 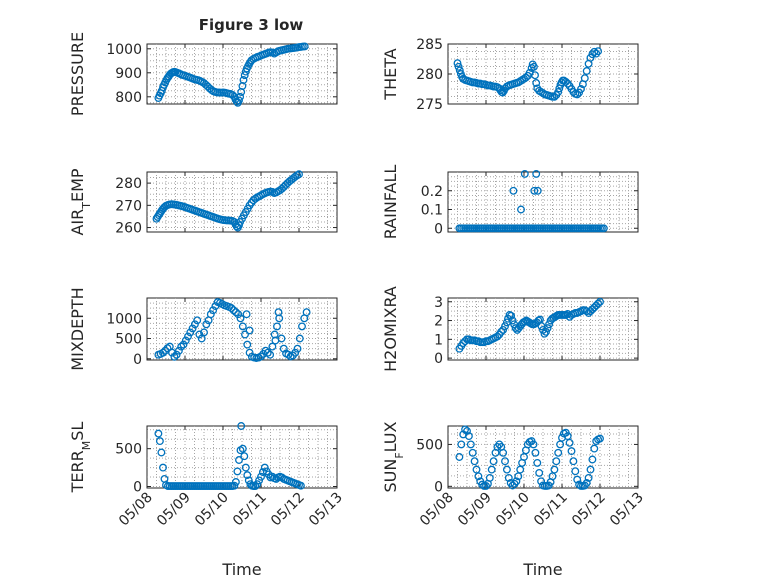 What do you see at coordinates (212, 510) in the screenshot?
I see `x-tick-label: 05/10` at bounding box center [212, 510].